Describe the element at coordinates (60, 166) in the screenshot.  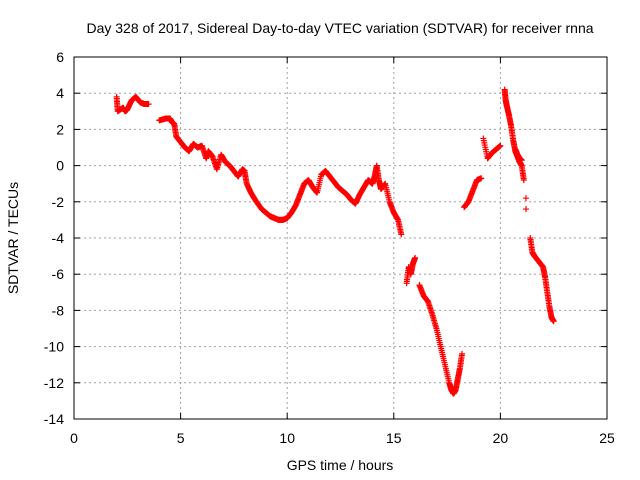
I see `y-tick-label: 0` at that location.